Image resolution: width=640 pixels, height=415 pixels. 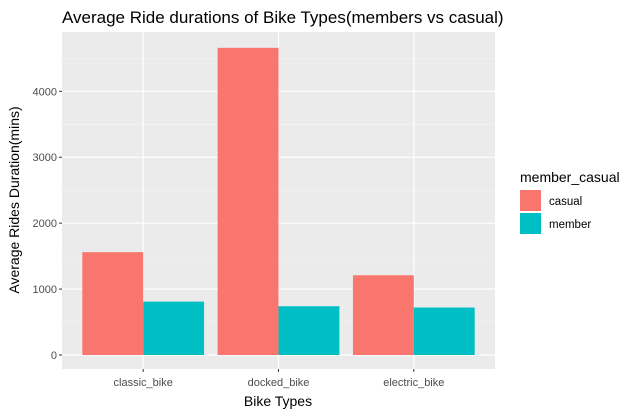 I want to click on y-axis-title: Average Rides Duration(mins), so click(x=14, y=199).